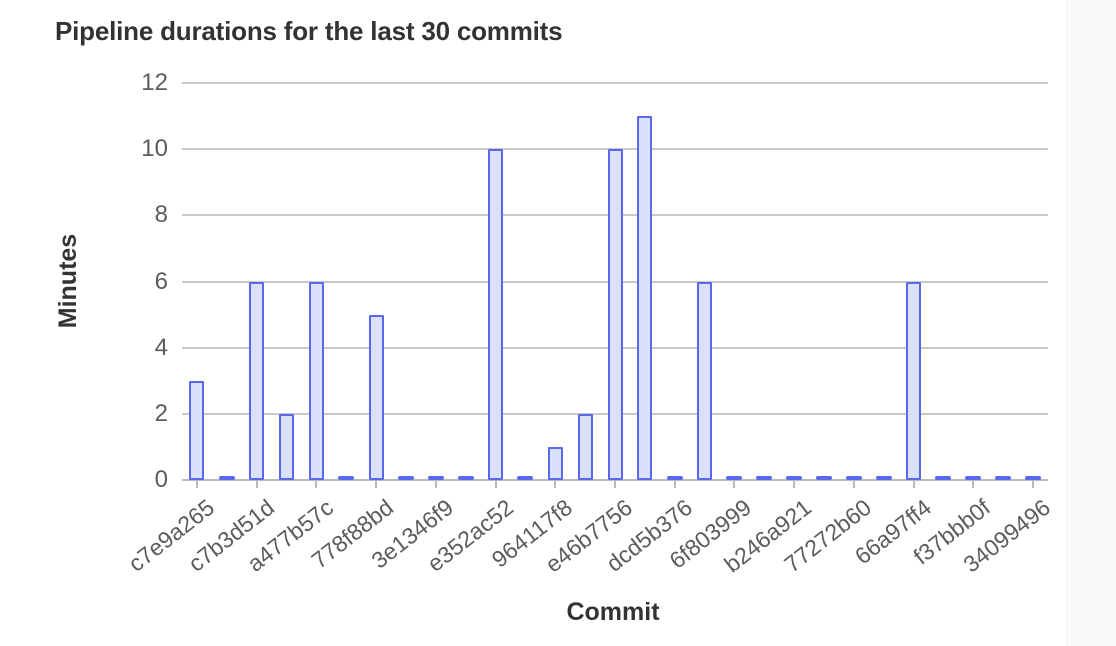 The width and height of the screenshot is (1116, 646). I want to click on y-axis-tick-label: 10, so click(154, 149).